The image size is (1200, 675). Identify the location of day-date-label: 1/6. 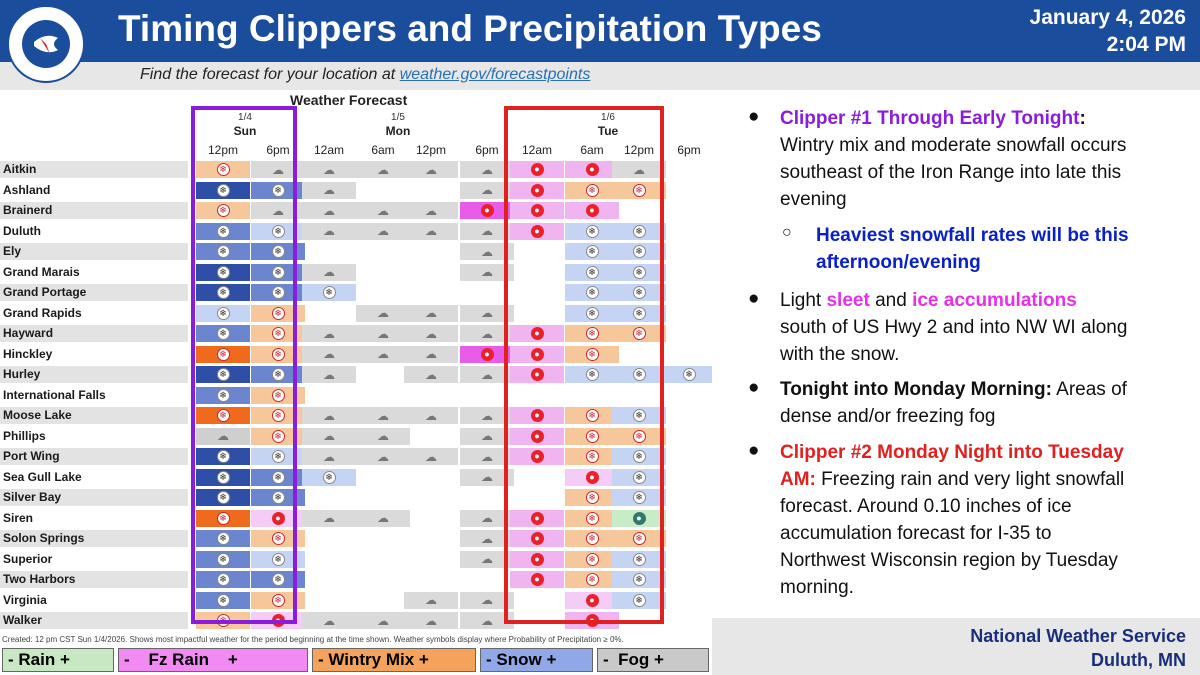
(608, 117).